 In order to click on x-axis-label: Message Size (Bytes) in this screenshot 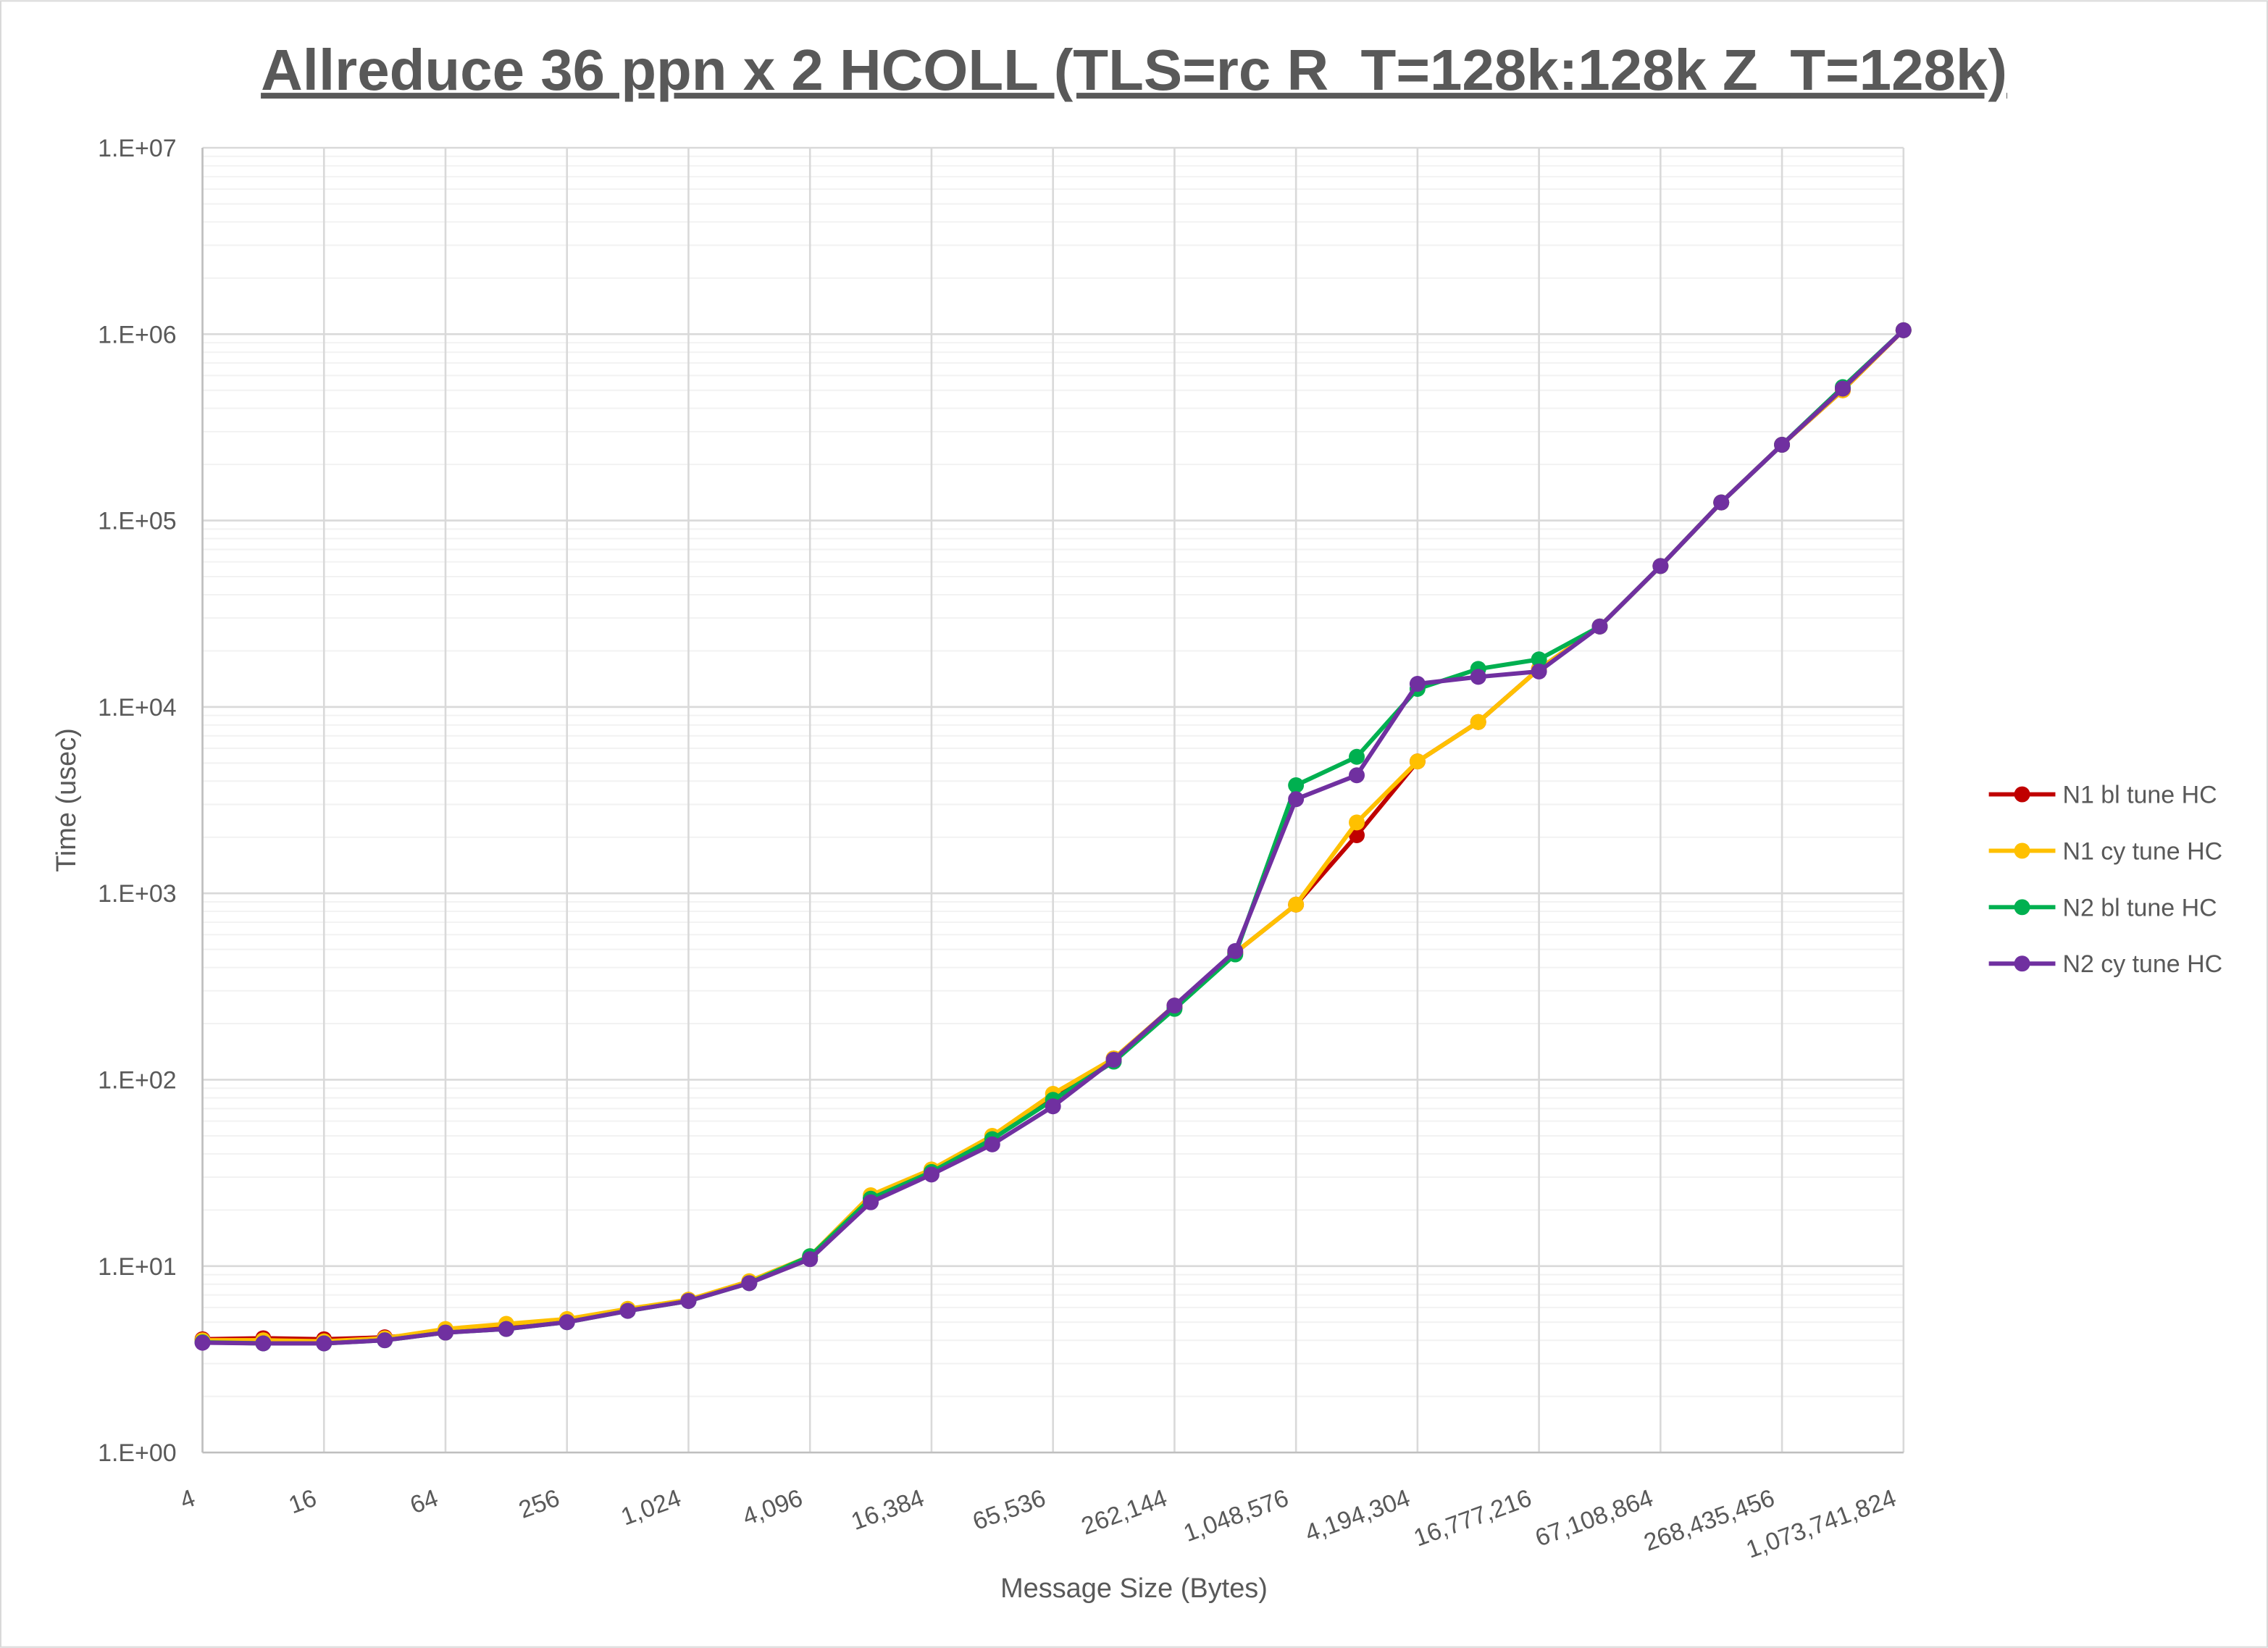, I will do `click(1134, 1588)`.